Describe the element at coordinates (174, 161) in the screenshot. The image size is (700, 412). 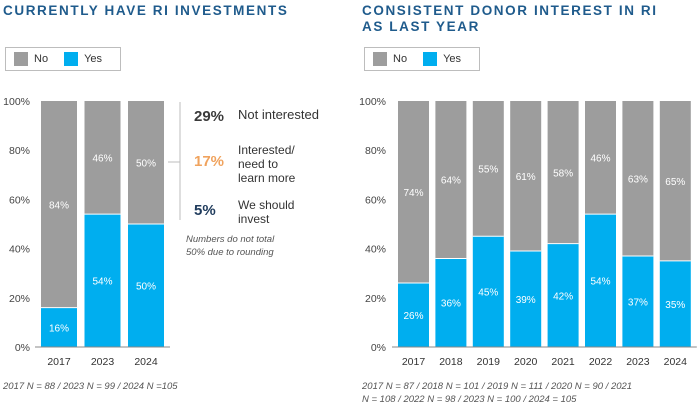
I see `callout-bracket` at that location.